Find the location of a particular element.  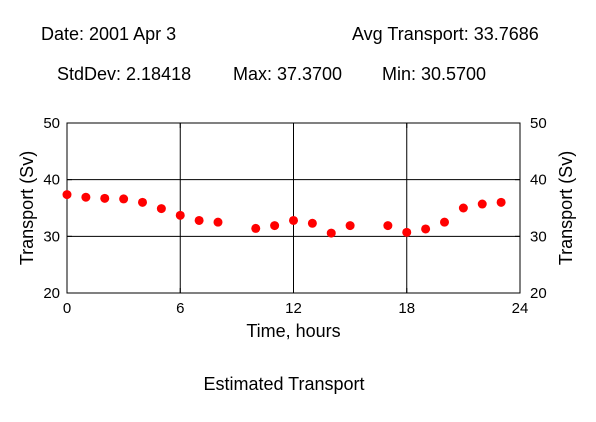

x-tick-label: 6 is located at coordinates (180, 308).